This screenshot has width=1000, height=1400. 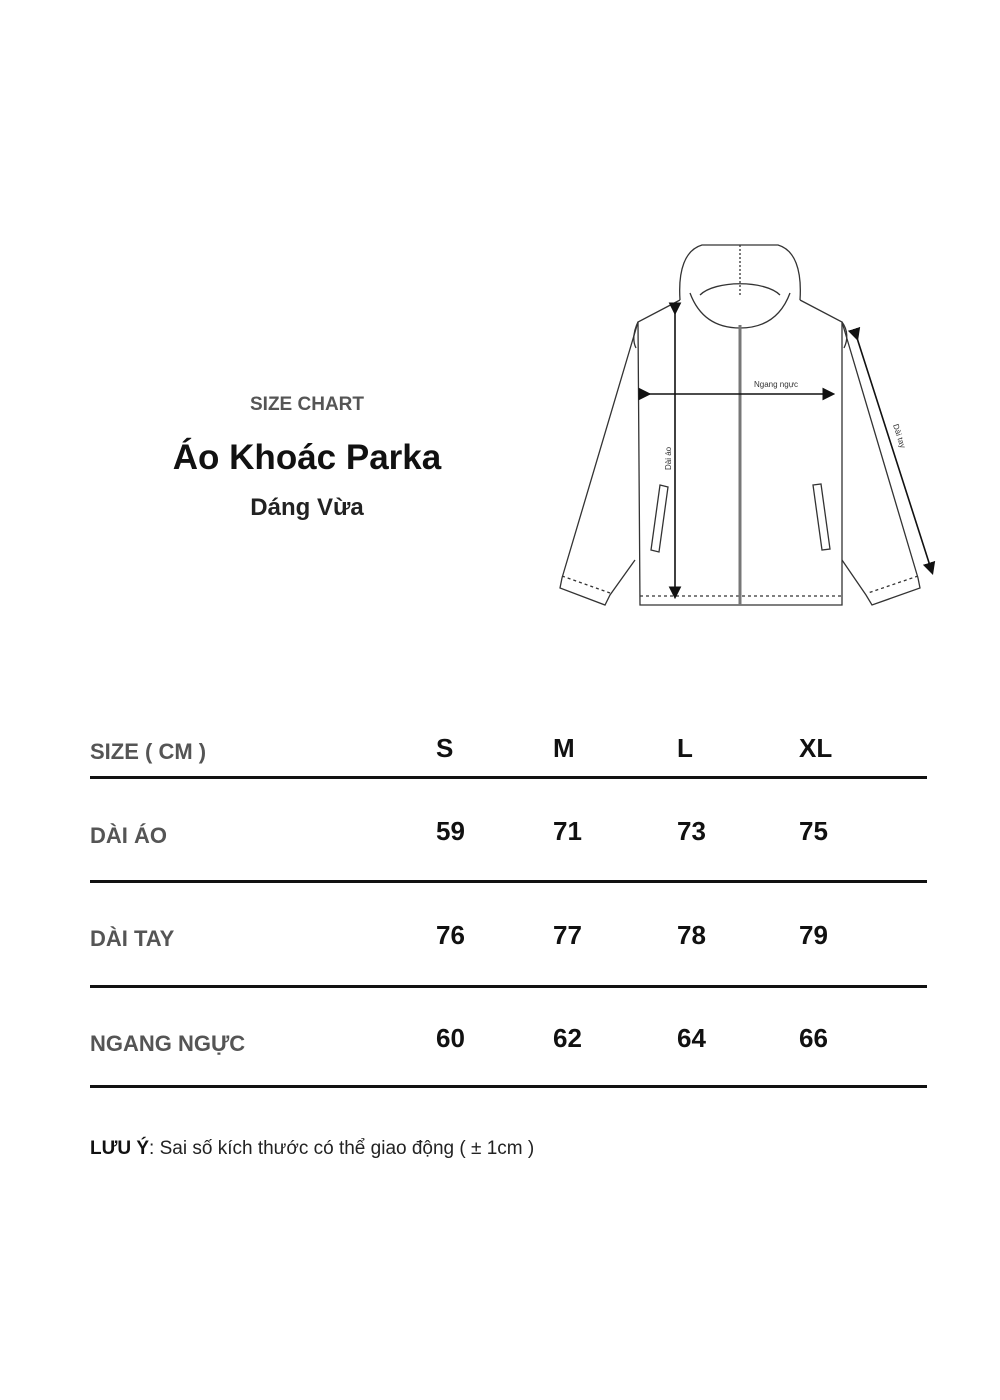 What do you see at coordinates (813, 935) in the screenshot?
I see `table-cell: 79` at bounding box center [813, 935].